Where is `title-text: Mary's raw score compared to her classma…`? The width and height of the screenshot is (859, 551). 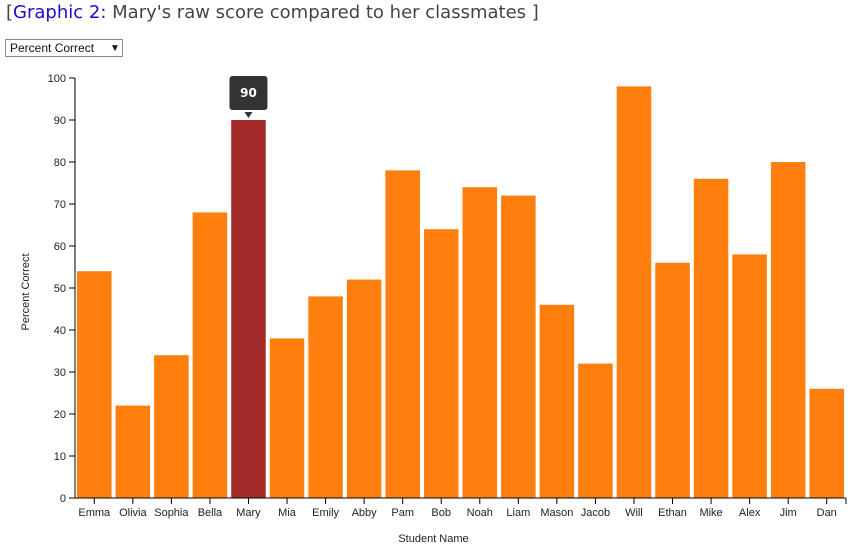
title-text: Mary's raw score compared to her classma… is located at coordinates (319, 12).